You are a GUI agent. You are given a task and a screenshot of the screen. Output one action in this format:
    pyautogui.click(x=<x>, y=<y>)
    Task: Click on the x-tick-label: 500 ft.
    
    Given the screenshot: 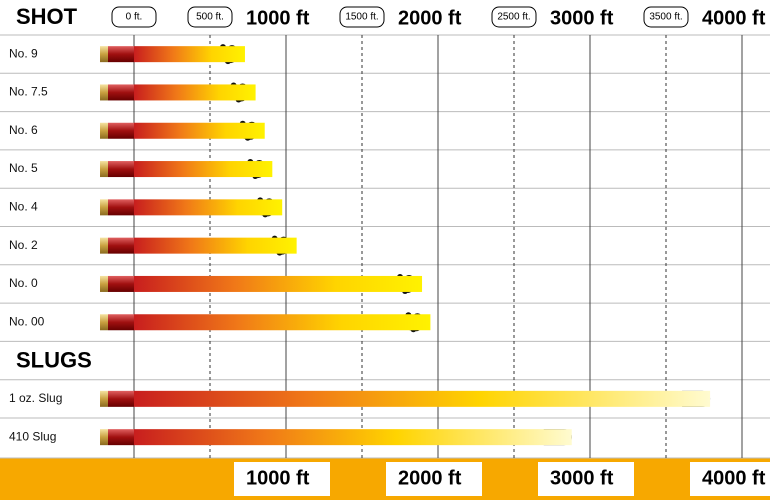 What is the action you would take?
    pyautogui.click(x=210, y=17)
    